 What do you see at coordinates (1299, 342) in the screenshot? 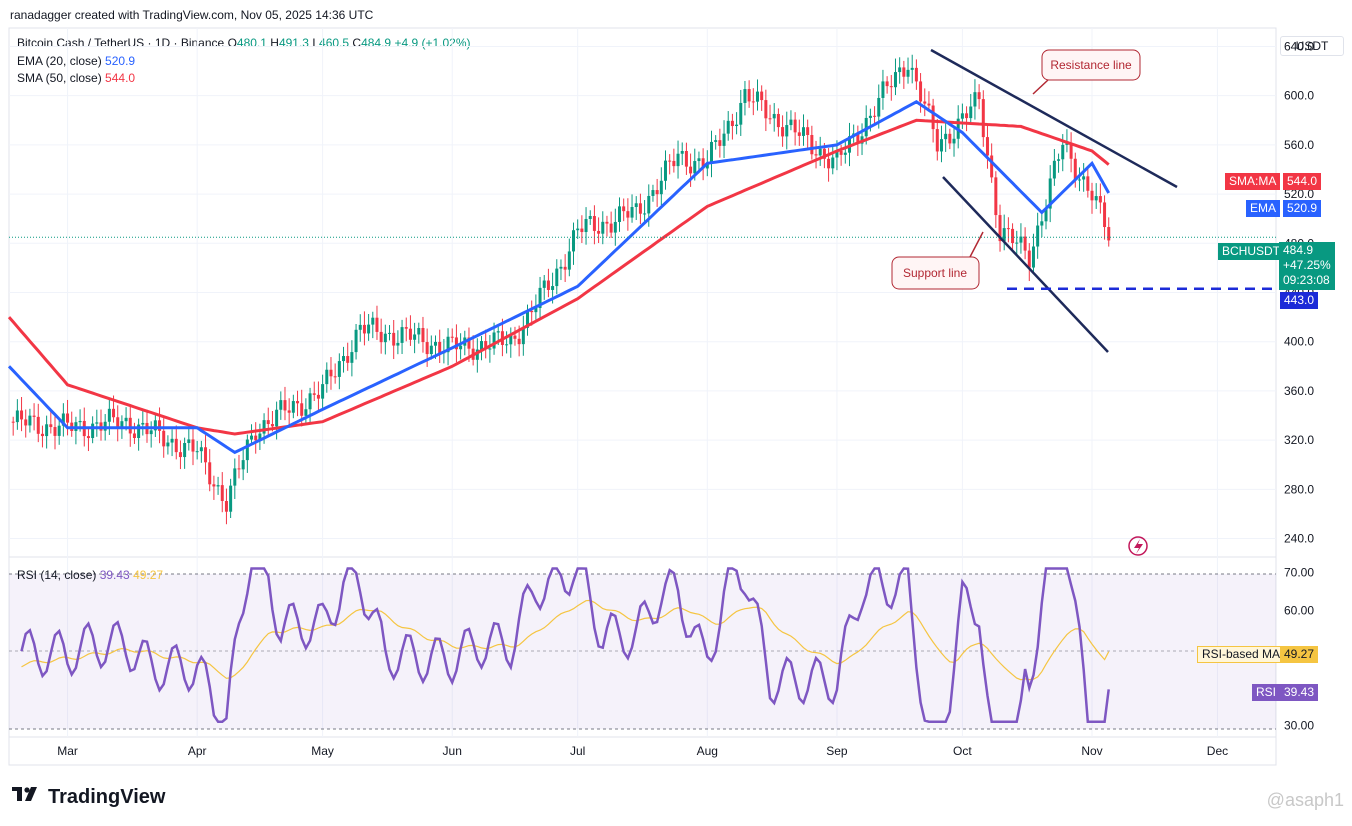
I see `price-tick-label: 400.0` at bounding box center [1299, 342].